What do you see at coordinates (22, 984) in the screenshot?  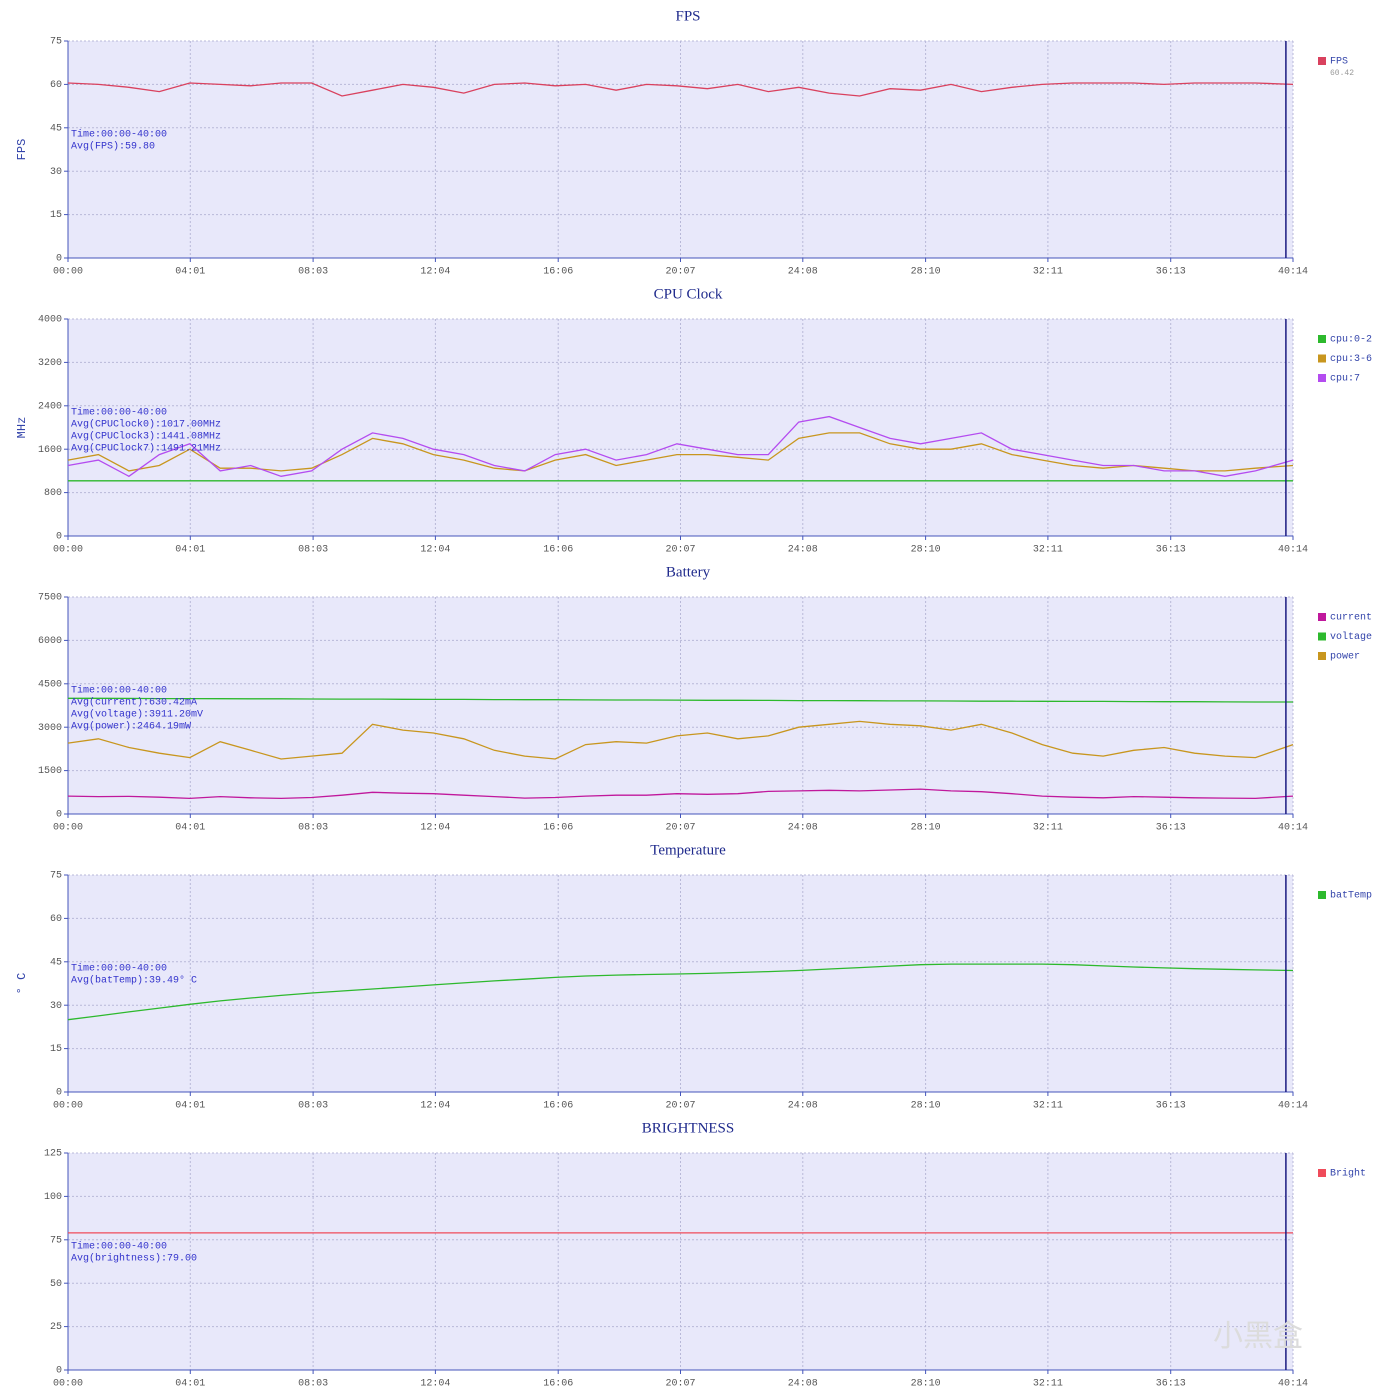 I see `y-axis-label: ° C` at bounding box center [22, 984].